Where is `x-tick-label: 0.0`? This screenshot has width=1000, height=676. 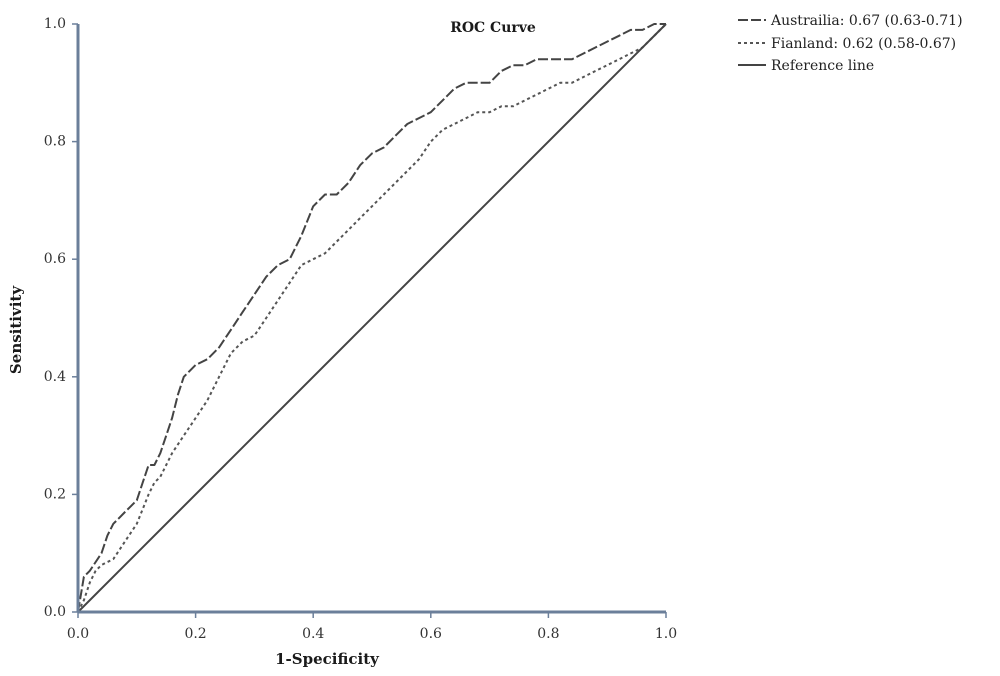 x-tick-label: 0.0 is located at coordinates (78, 634).